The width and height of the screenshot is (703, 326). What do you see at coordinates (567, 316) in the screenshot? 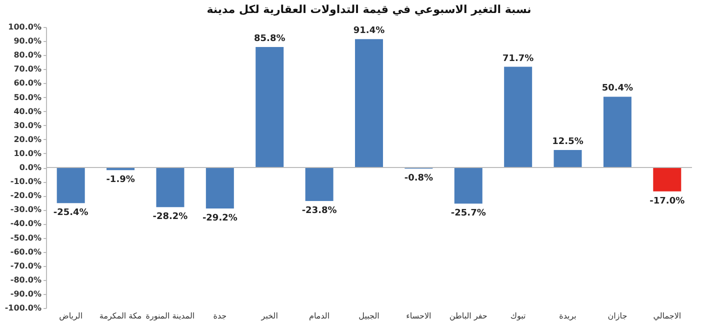
I see `x-tick-label: بريدة` at bounding box center [567, 316].